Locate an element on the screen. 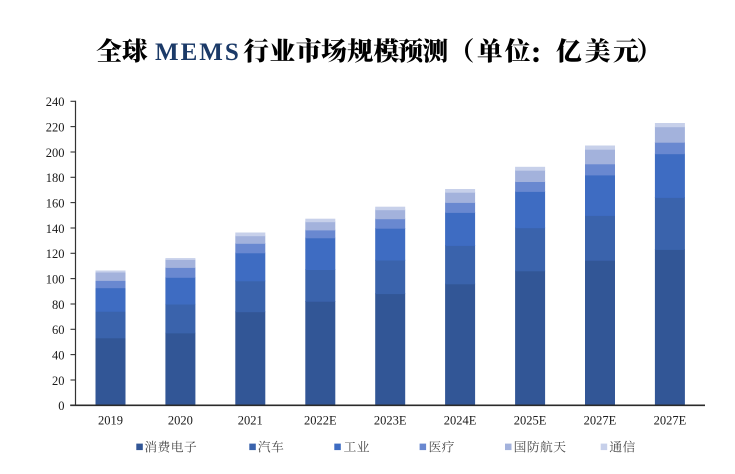 The height and width of the screenshot is (474, 735). svg-text: 80 is located at coordinates (58, 305).